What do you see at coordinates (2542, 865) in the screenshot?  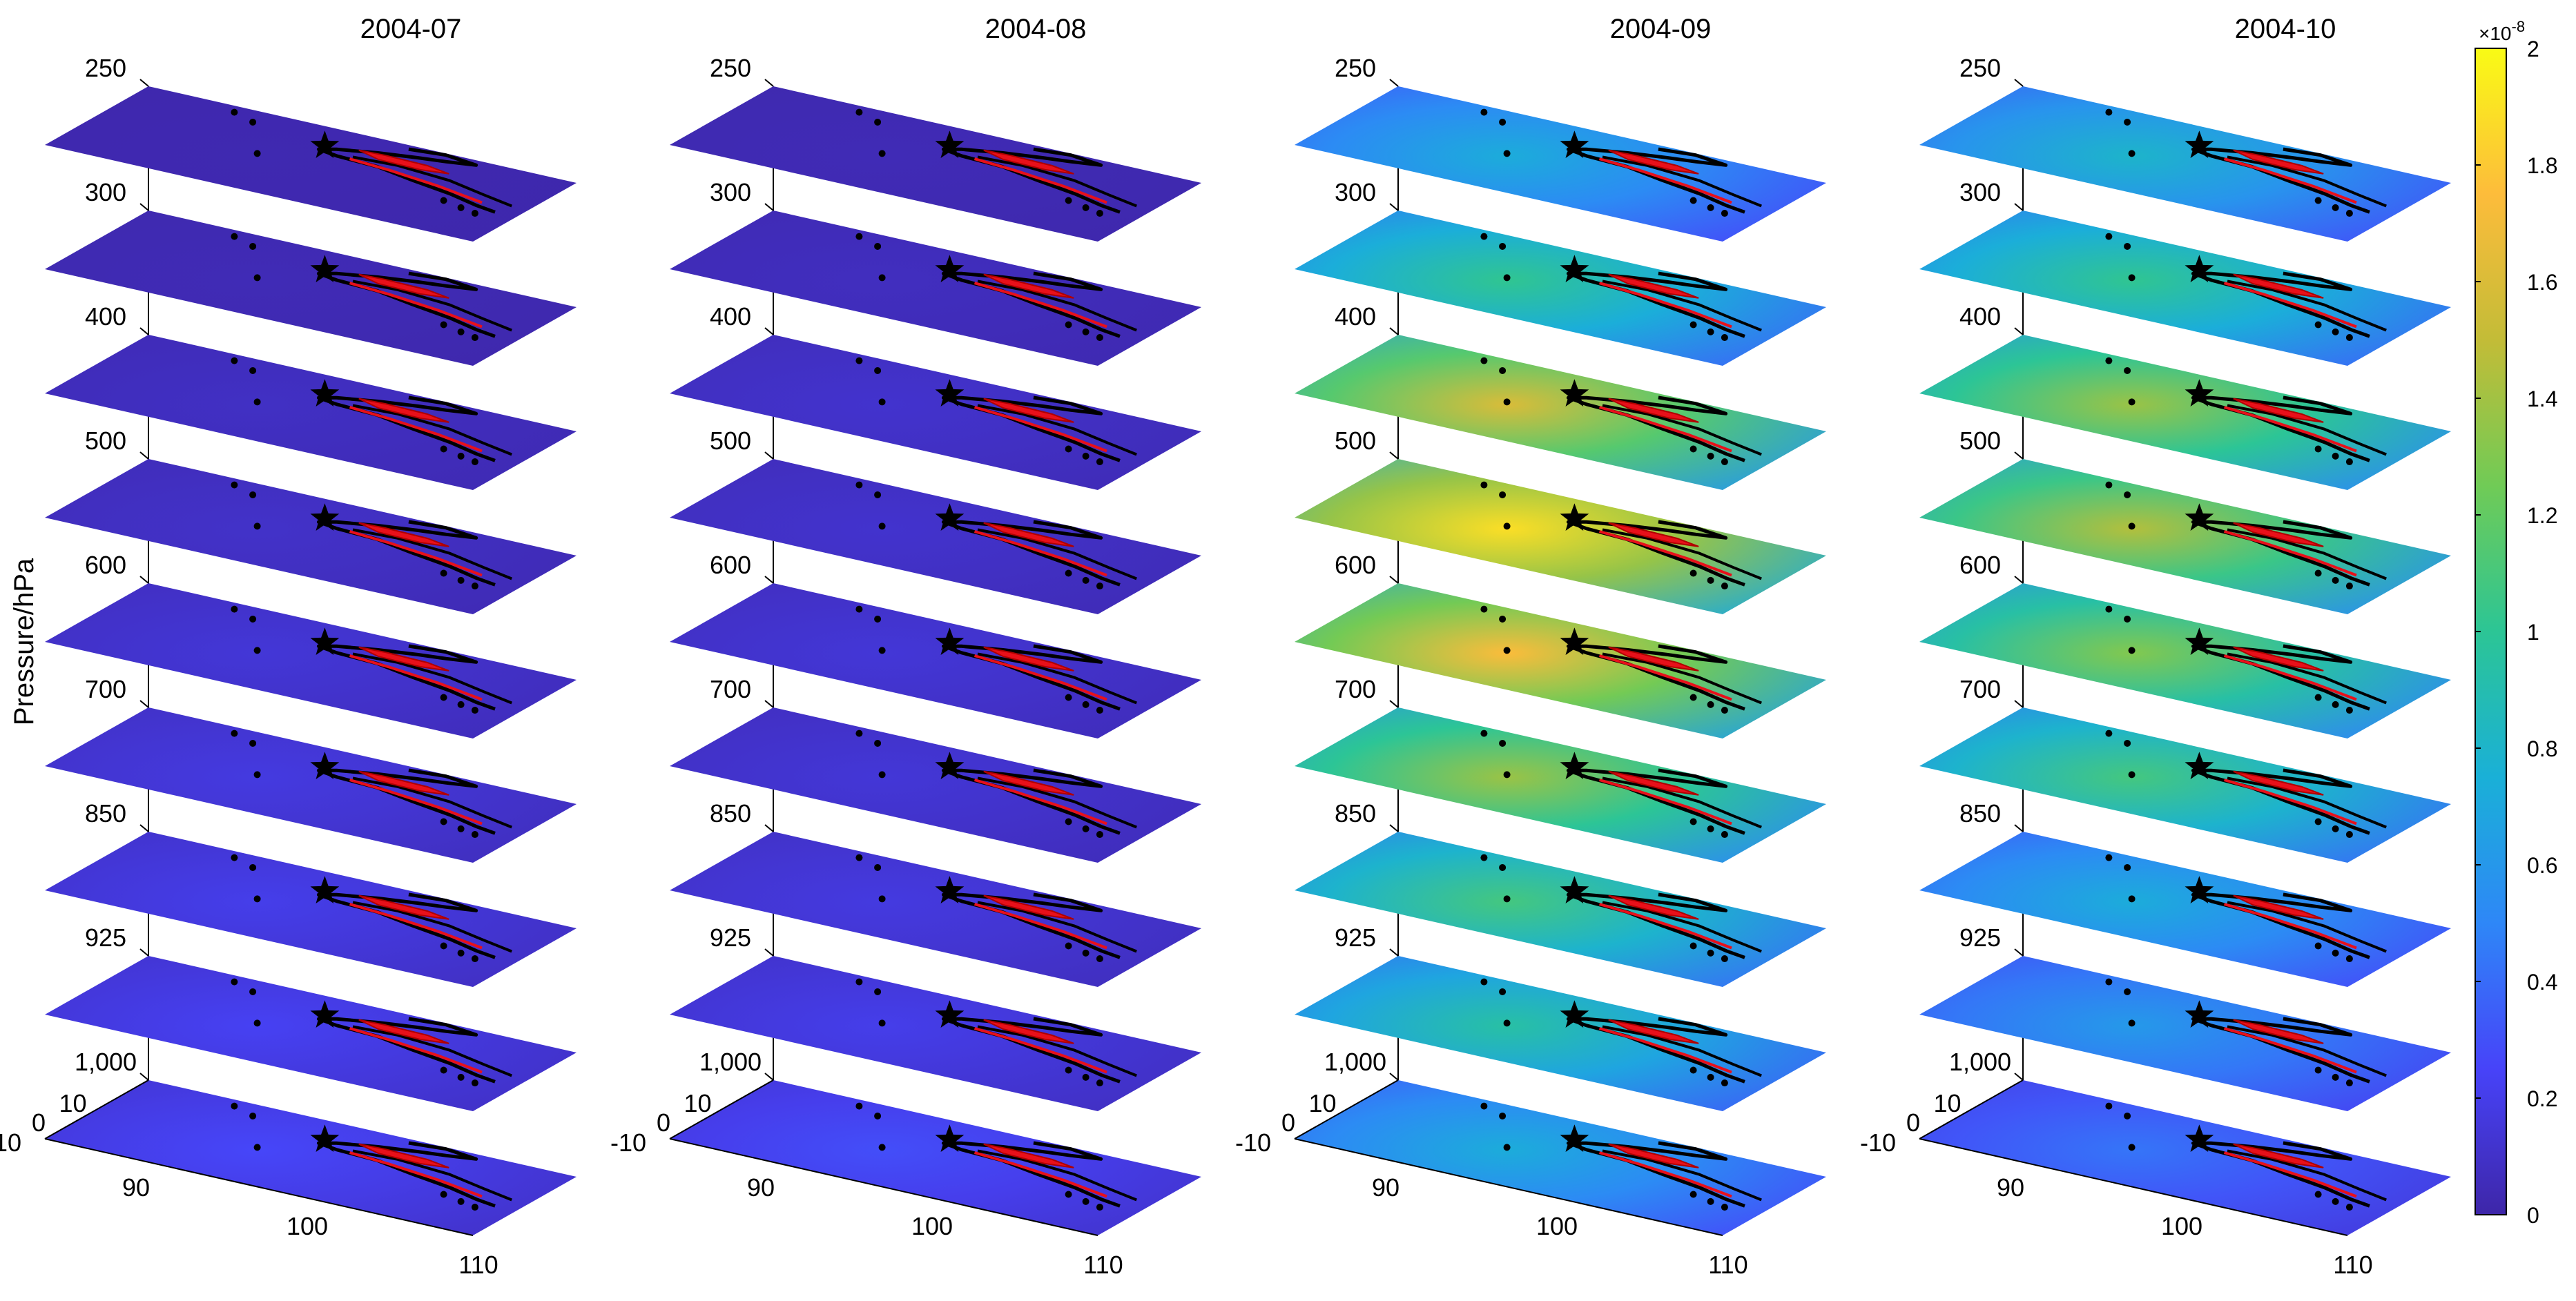 I see `colorbar-tick-label: 0.6` at bounding box center [2542, 865].